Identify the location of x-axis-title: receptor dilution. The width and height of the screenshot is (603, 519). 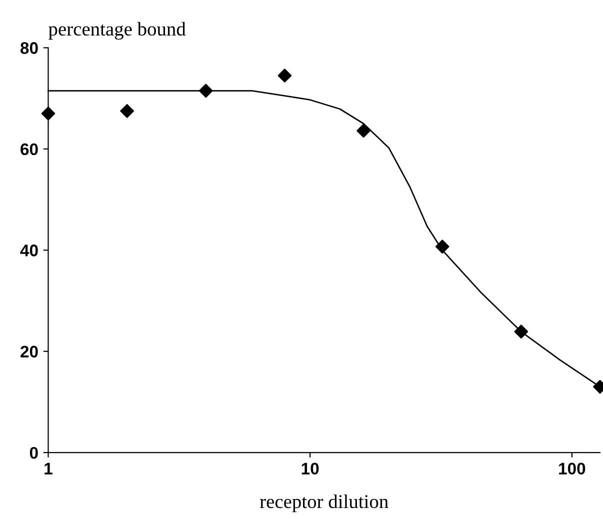
(324, 503).